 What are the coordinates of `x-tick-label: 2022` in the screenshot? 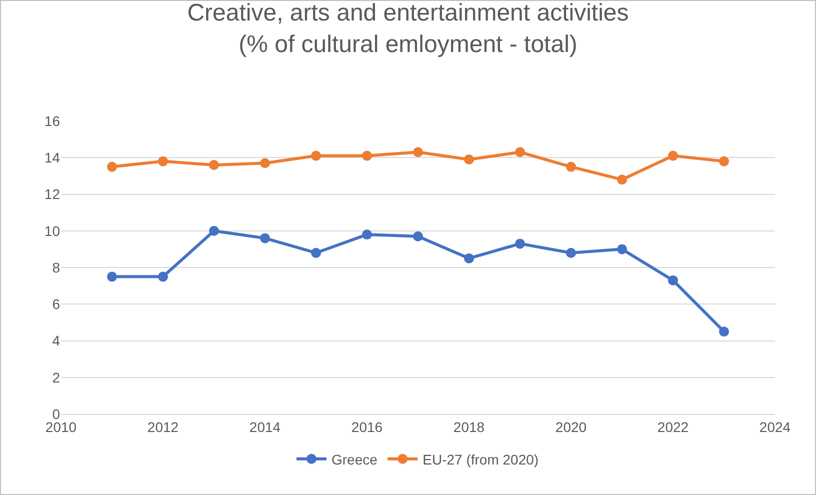 It's located at (673, 426).